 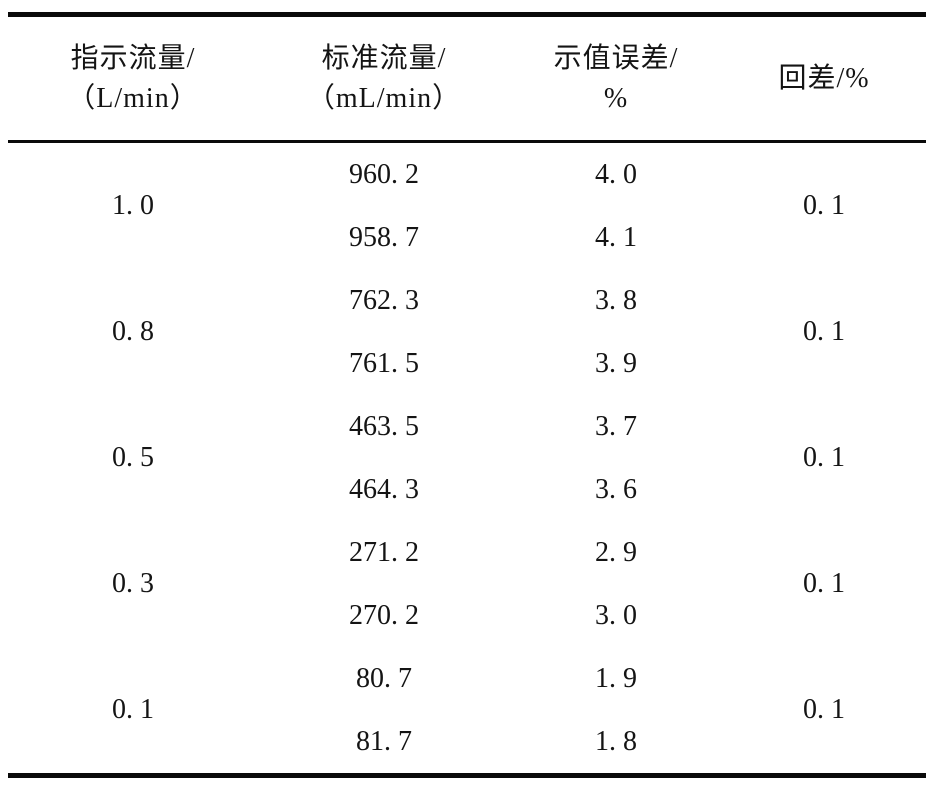 I want to click on cell-standard-flow: 762. 3, so click(x=384, y=300).